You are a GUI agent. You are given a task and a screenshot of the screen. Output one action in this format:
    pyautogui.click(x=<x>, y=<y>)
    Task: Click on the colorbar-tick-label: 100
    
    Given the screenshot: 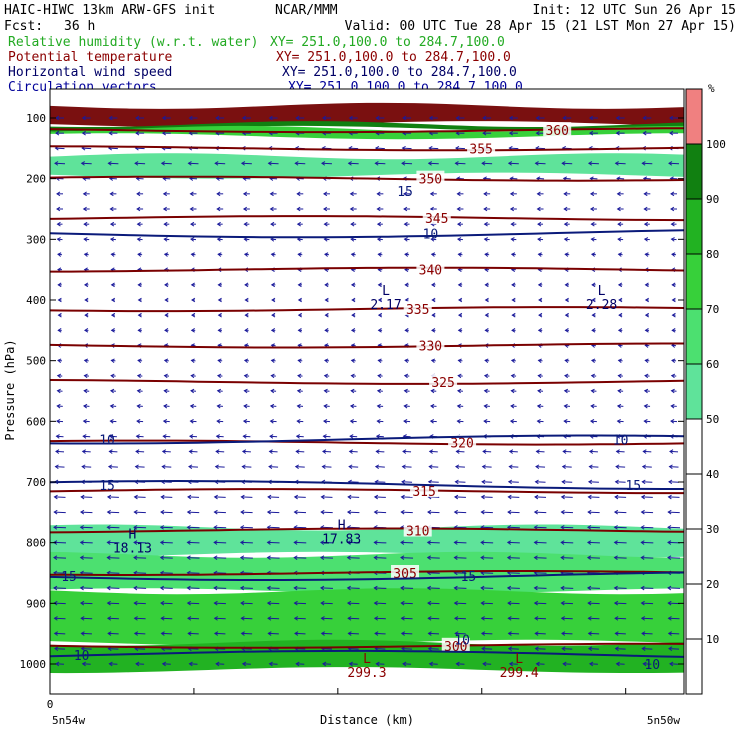 What is the action you would take?
    pyautogui.click(x=716, y=144)
    